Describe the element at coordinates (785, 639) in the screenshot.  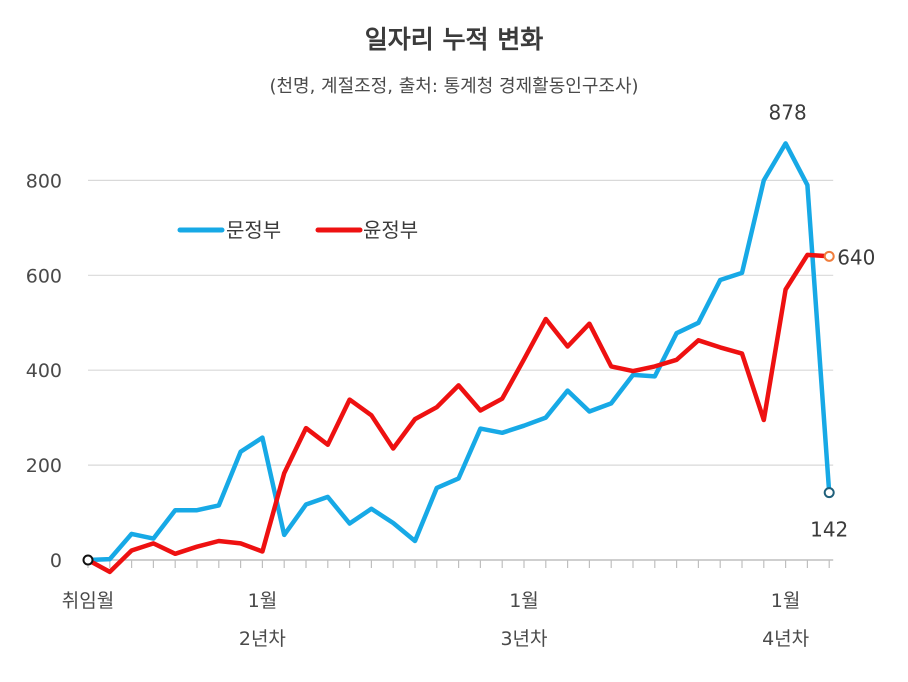
I see `x-tick-sublabel-32: 4년차` at that location.